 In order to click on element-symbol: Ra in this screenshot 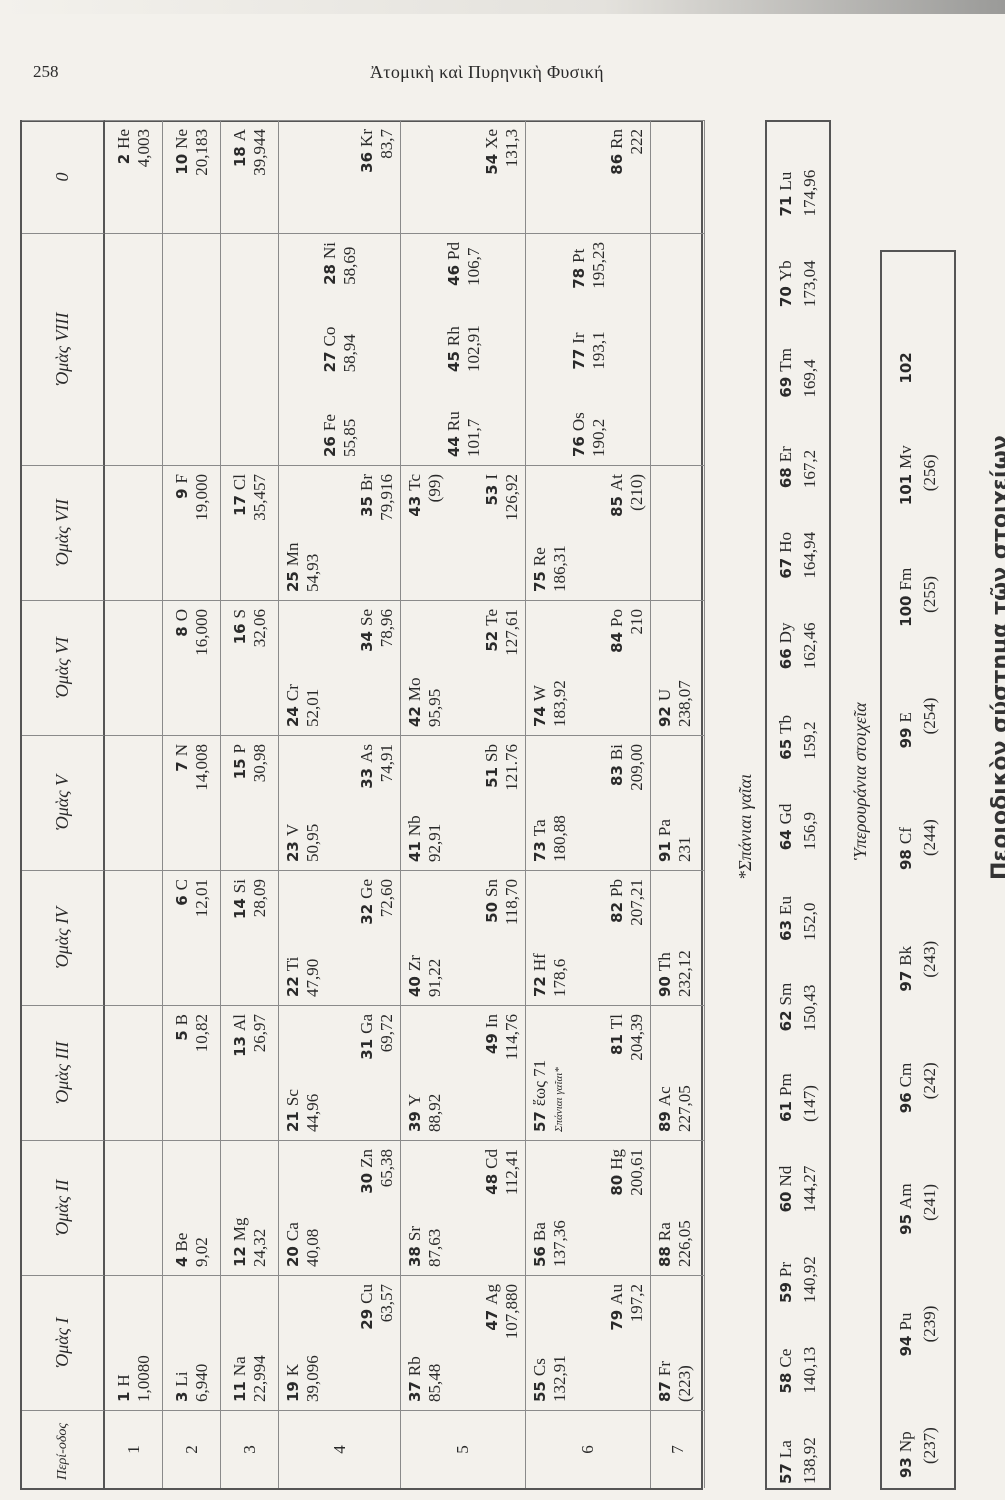, I will do `click(664, 1232)`.